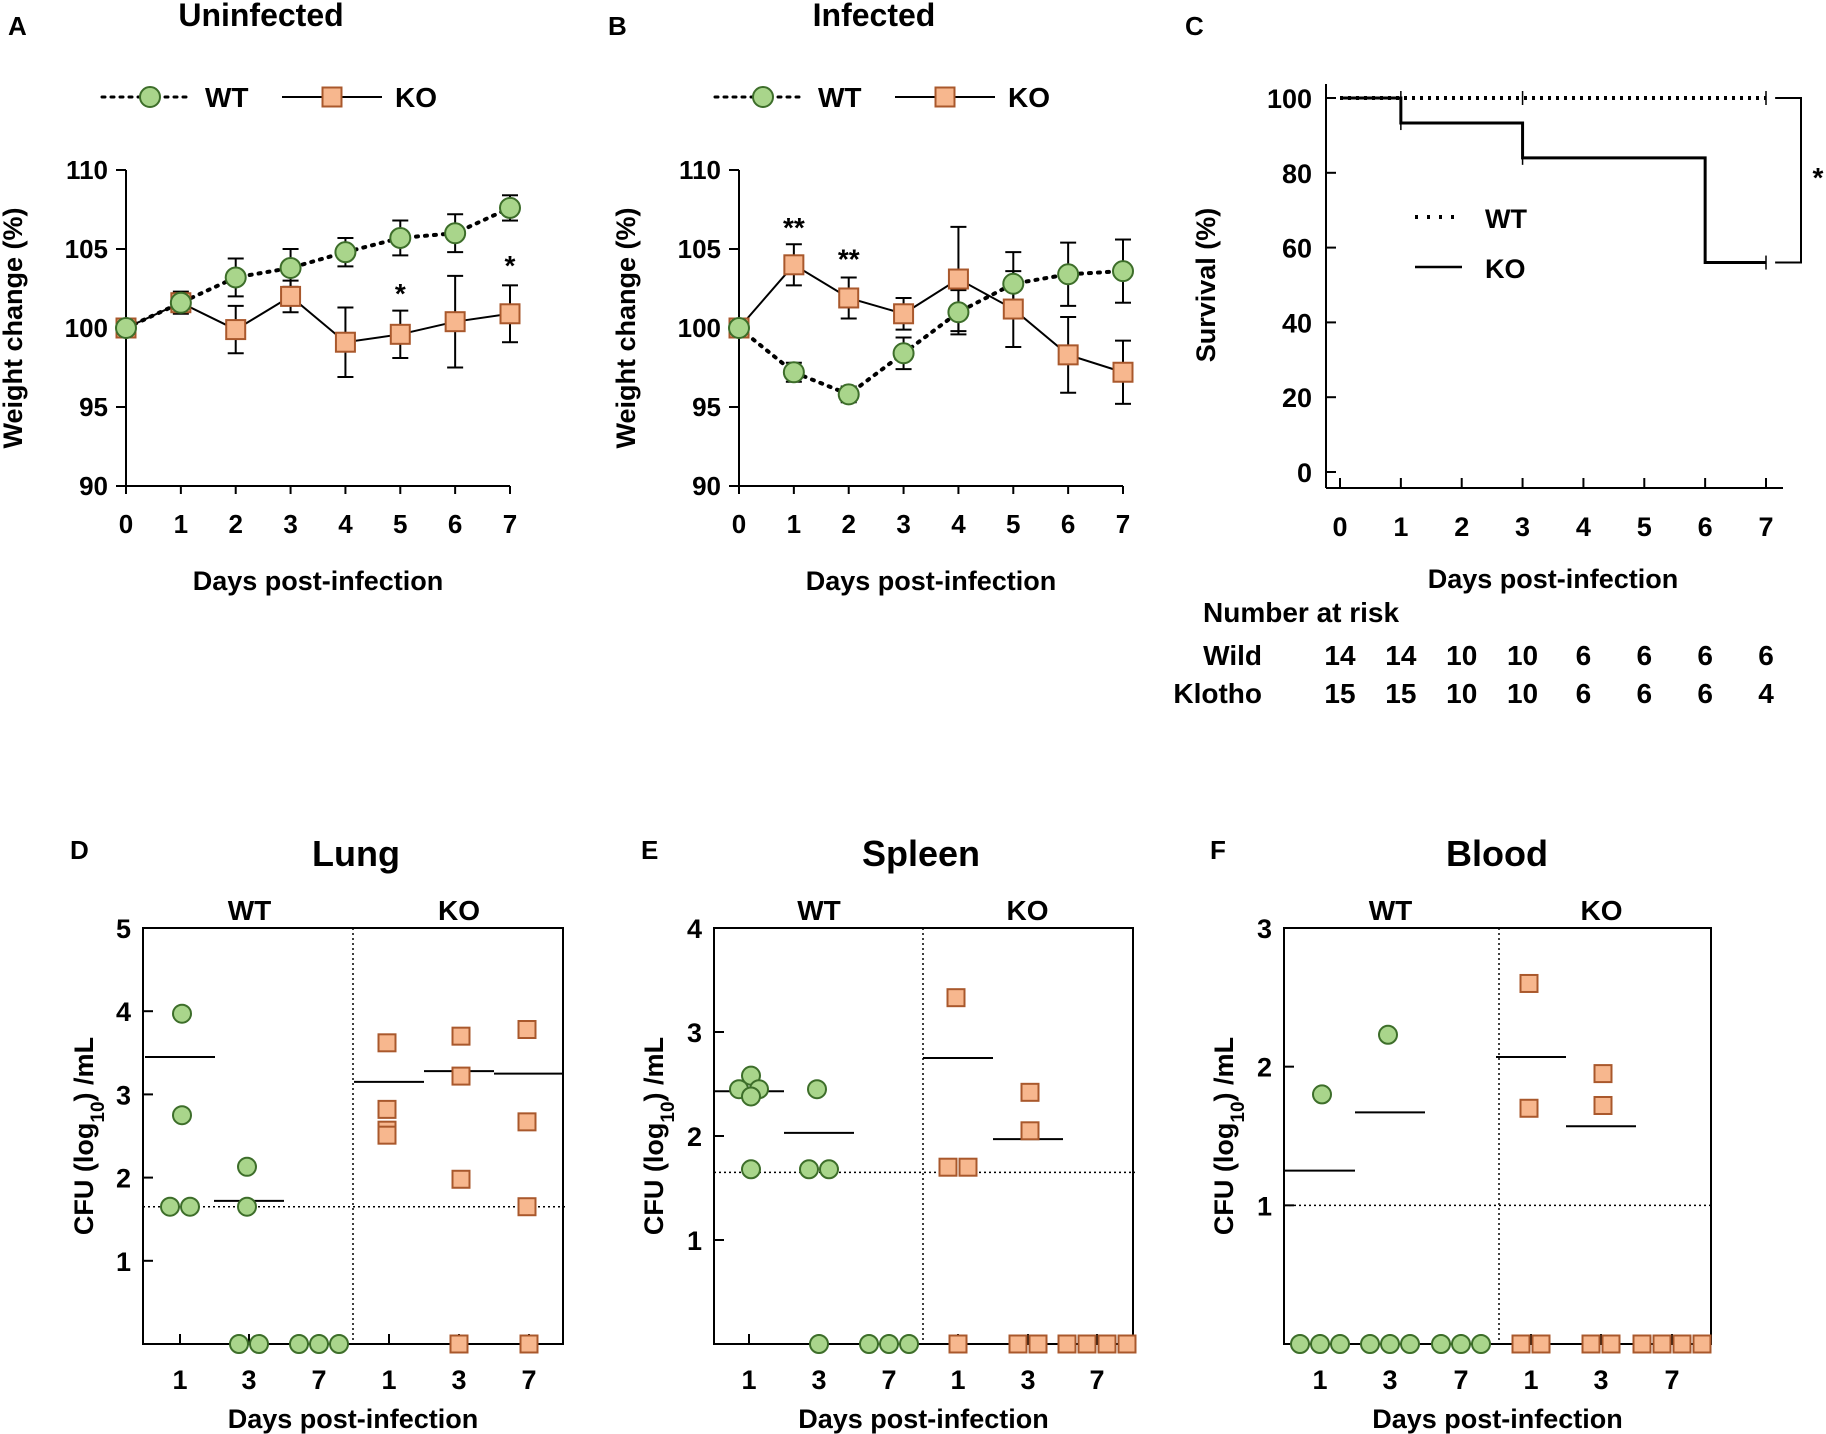 The image size is (1826, 1434). Describe the element at coordinates (694, 1137) in the screenshot. I see `y-tick-label: 2` at that location.